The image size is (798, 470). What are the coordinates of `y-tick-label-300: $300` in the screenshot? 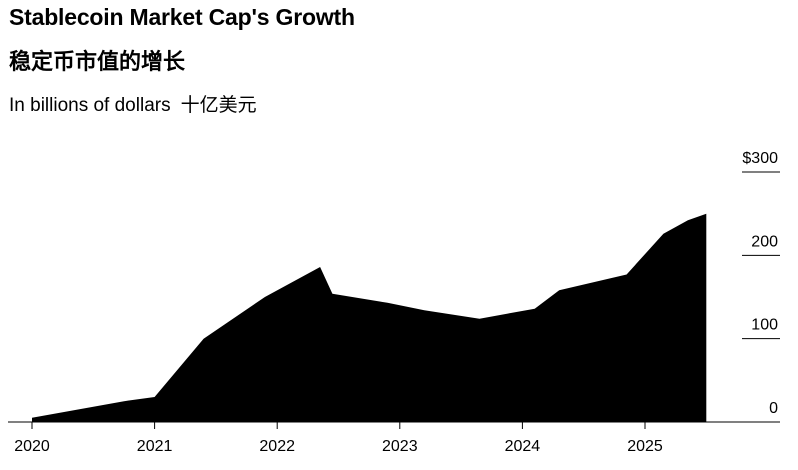 It's located at (760, 158).